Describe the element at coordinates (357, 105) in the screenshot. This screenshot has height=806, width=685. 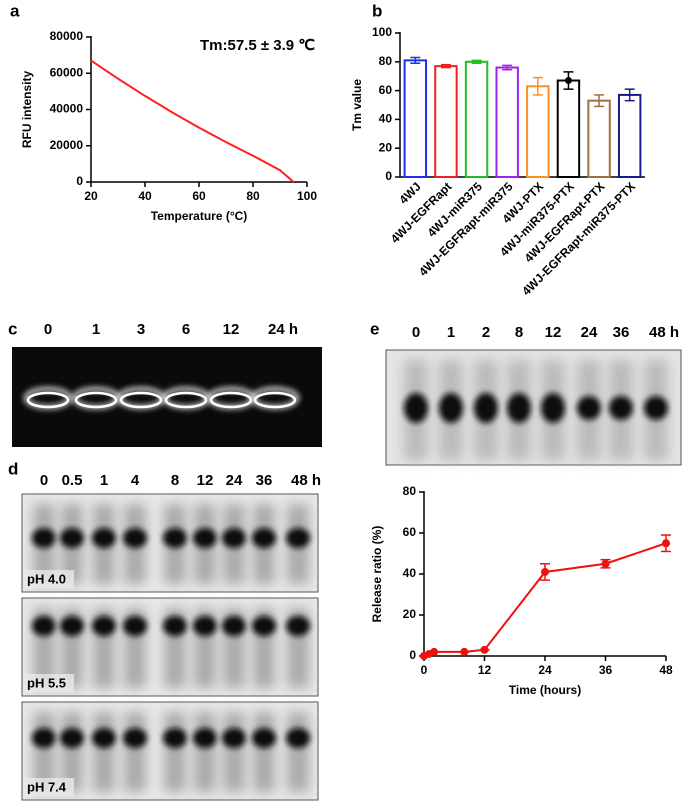
I see `y-axis-label: Tm value` at that location.